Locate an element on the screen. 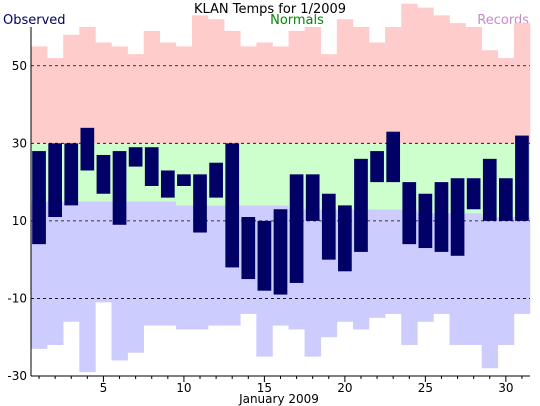 This screenshot has height=406, width=540. x-tick-label: 20 is located at coordinates (344, 388).